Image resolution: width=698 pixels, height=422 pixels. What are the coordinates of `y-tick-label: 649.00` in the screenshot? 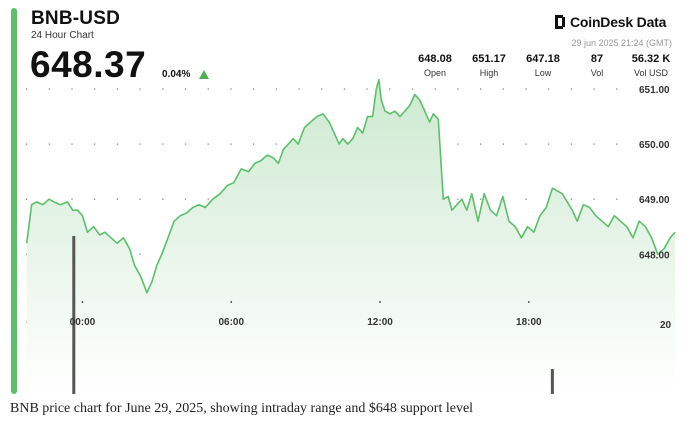 It's located at (654, 200).